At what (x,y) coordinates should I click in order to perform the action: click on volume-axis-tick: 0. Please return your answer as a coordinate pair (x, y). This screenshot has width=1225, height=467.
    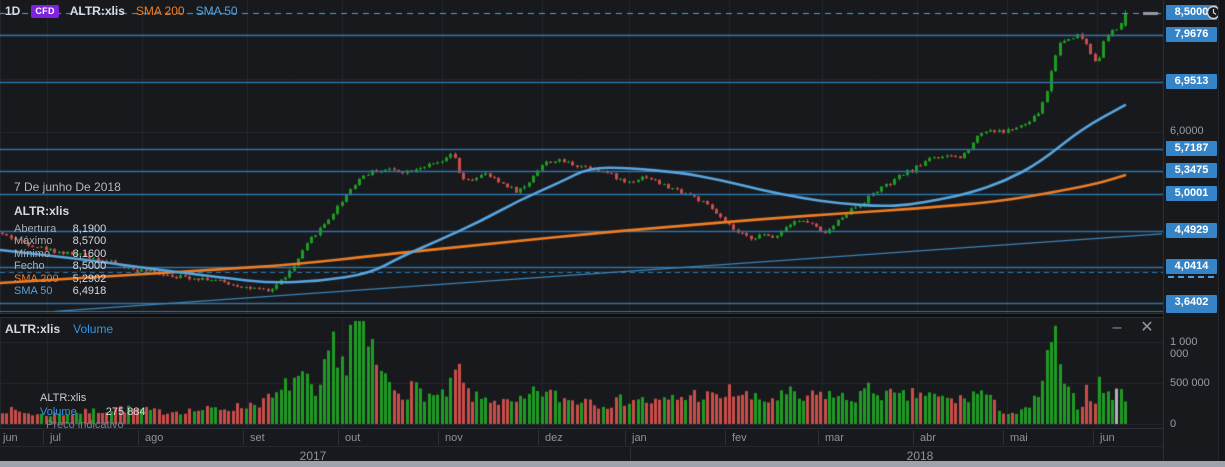
    Looking at the image, I should click on (1173, 424).